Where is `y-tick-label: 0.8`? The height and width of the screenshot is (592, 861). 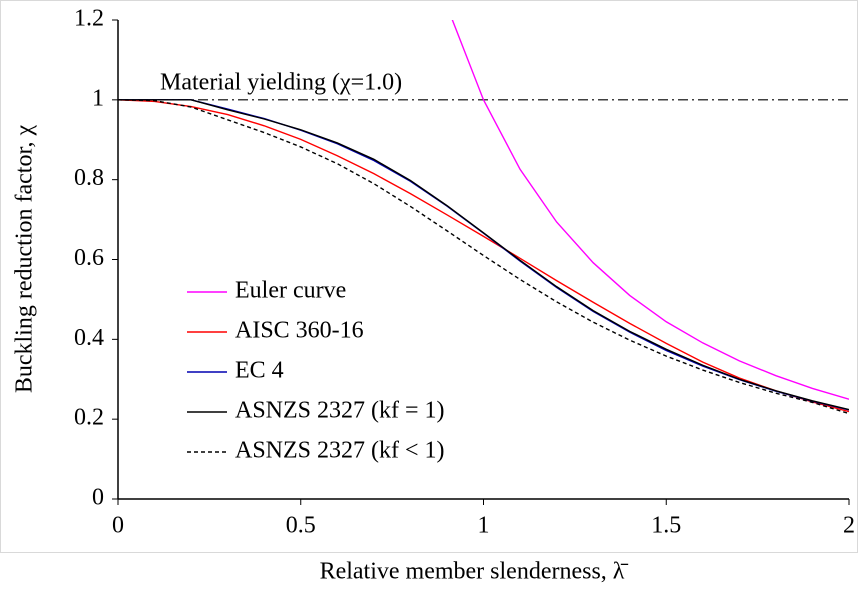
y-tick-label: 0.8 is located at coordinates (89, 178).